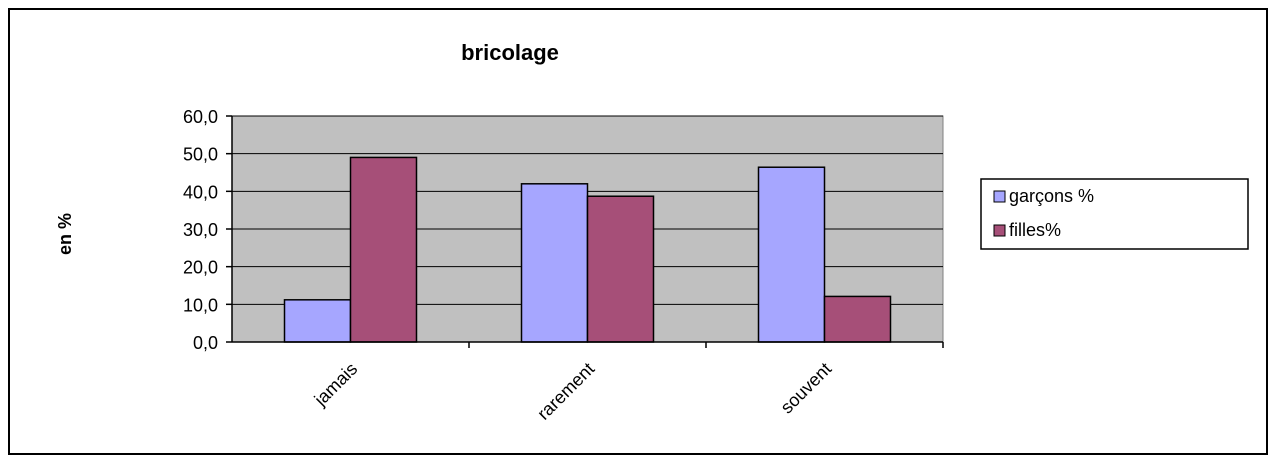 The image size is (1276, 463). I want to click on y-tick-label: 10,0, so click(200, 305).